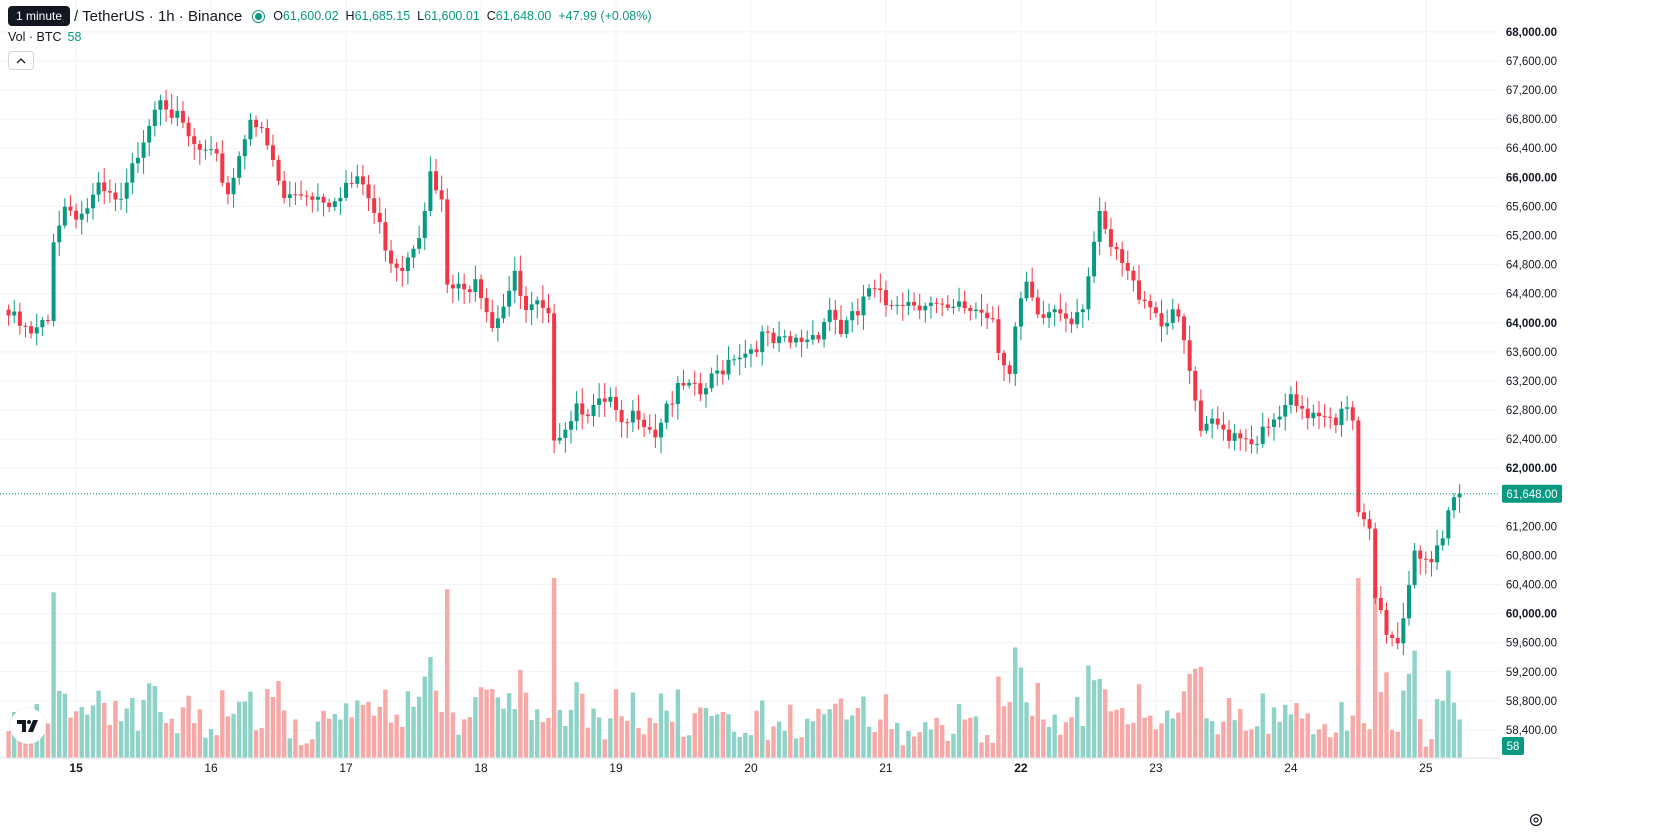 This screenshot has width=1678, height=835. Describe the element at coordinates (1531, 495) in the screenshot. I see `last-price-label: 61,648.00` at that location.